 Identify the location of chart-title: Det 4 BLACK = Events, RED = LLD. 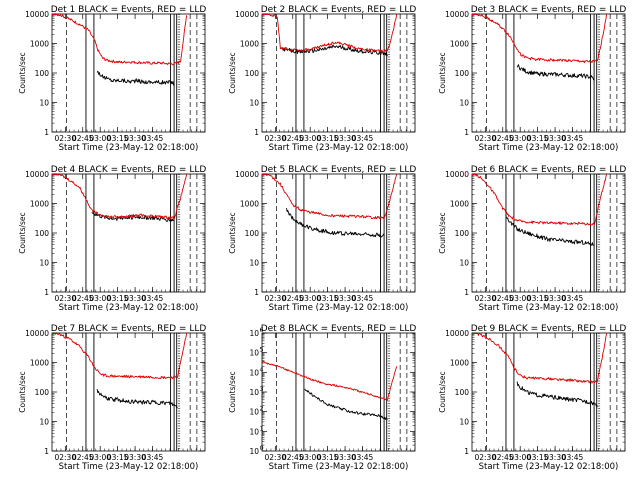
(129, 170).